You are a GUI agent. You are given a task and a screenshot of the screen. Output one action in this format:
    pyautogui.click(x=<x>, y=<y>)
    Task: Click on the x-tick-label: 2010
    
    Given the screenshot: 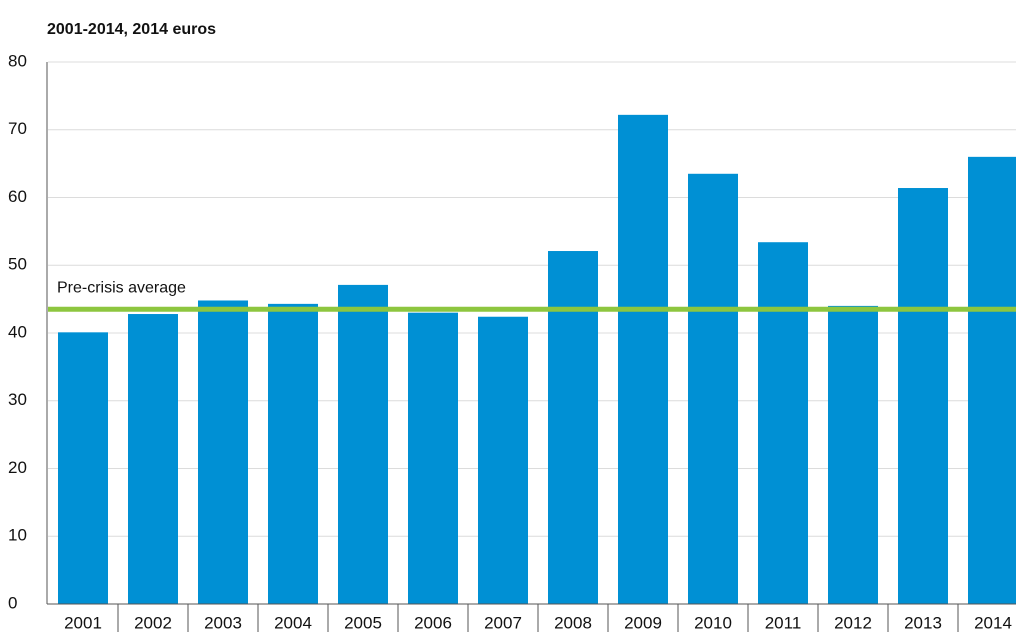 What is the action you would take?
    pyautogui.click(x=713, y=622)
    